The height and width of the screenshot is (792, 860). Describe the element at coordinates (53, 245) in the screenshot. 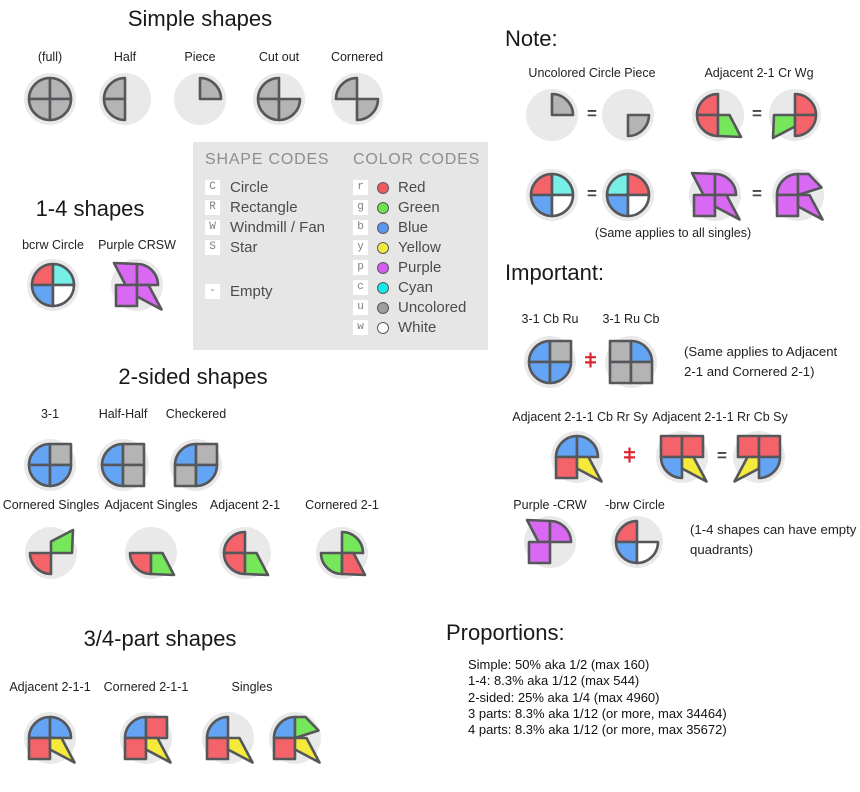

I see `label-bcrw-circle: bcrw Circle` at that location.